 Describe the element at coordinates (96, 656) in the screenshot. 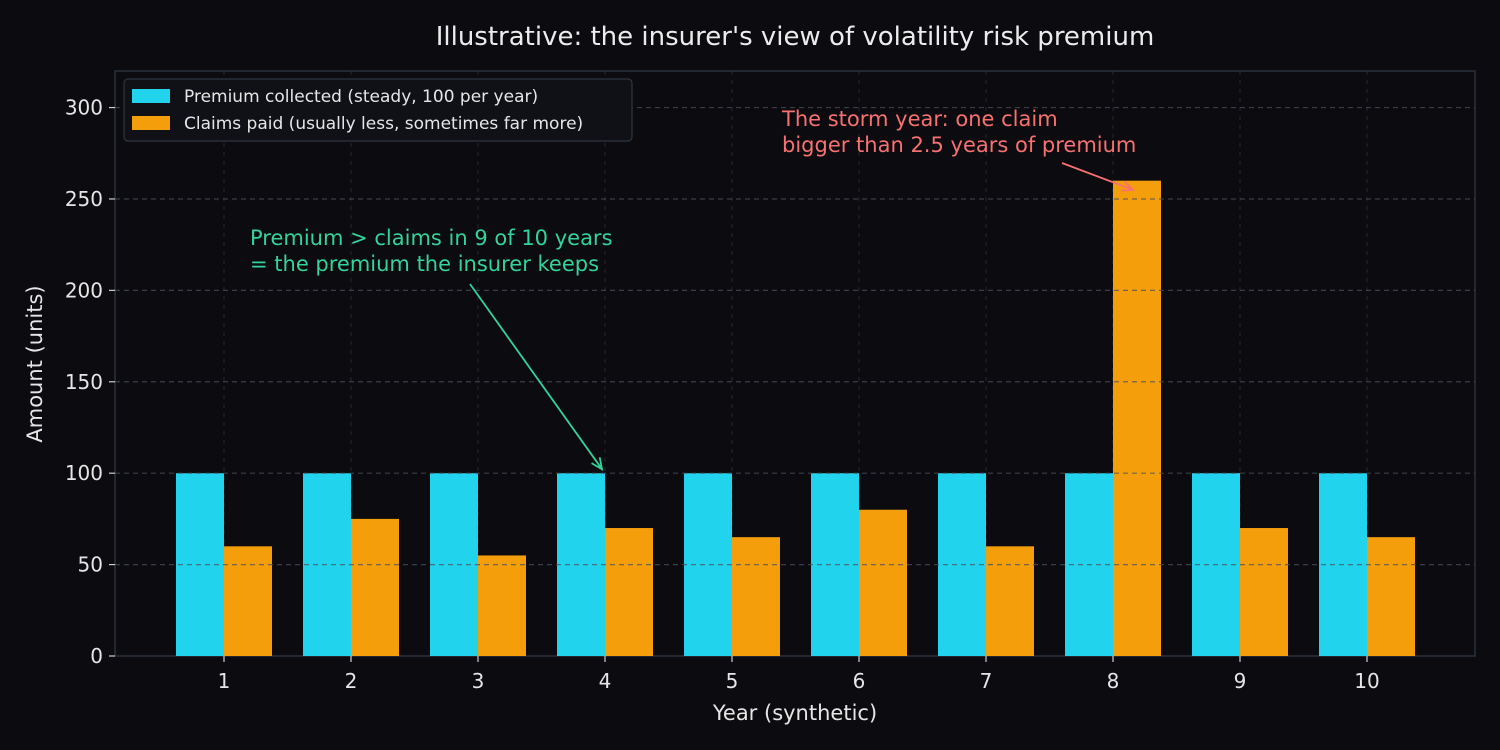

I see `y-tick-label: 0` at that location.